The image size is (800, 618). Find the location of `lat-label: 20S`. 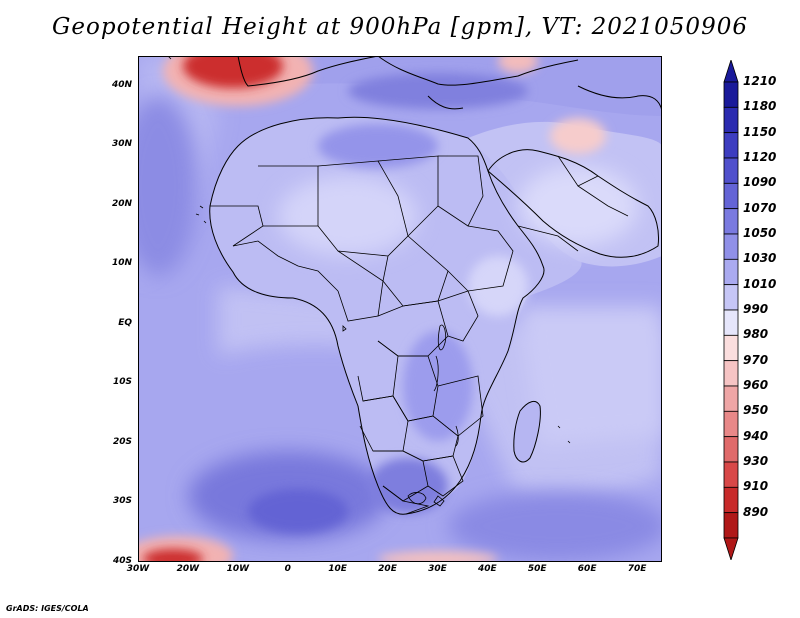

lat-label: 20S is located at coordinates (122, 441).